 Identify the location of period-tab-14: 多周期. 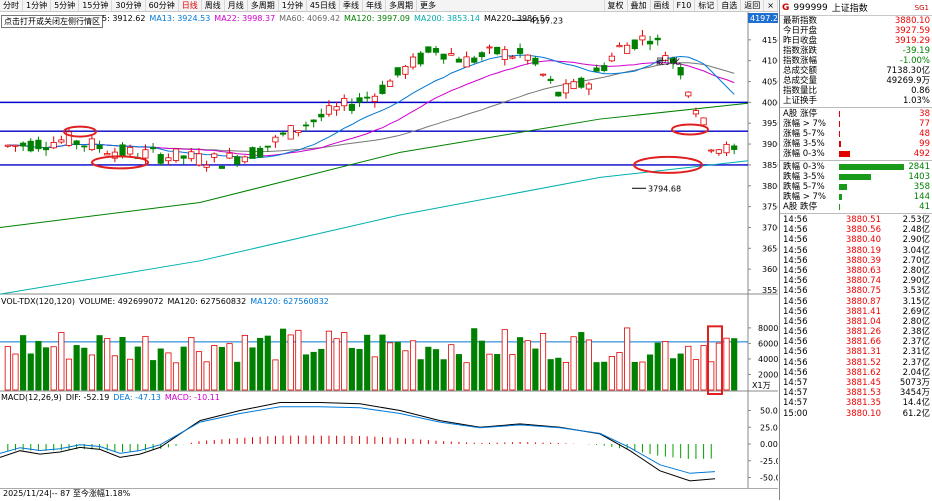
(402, 5).